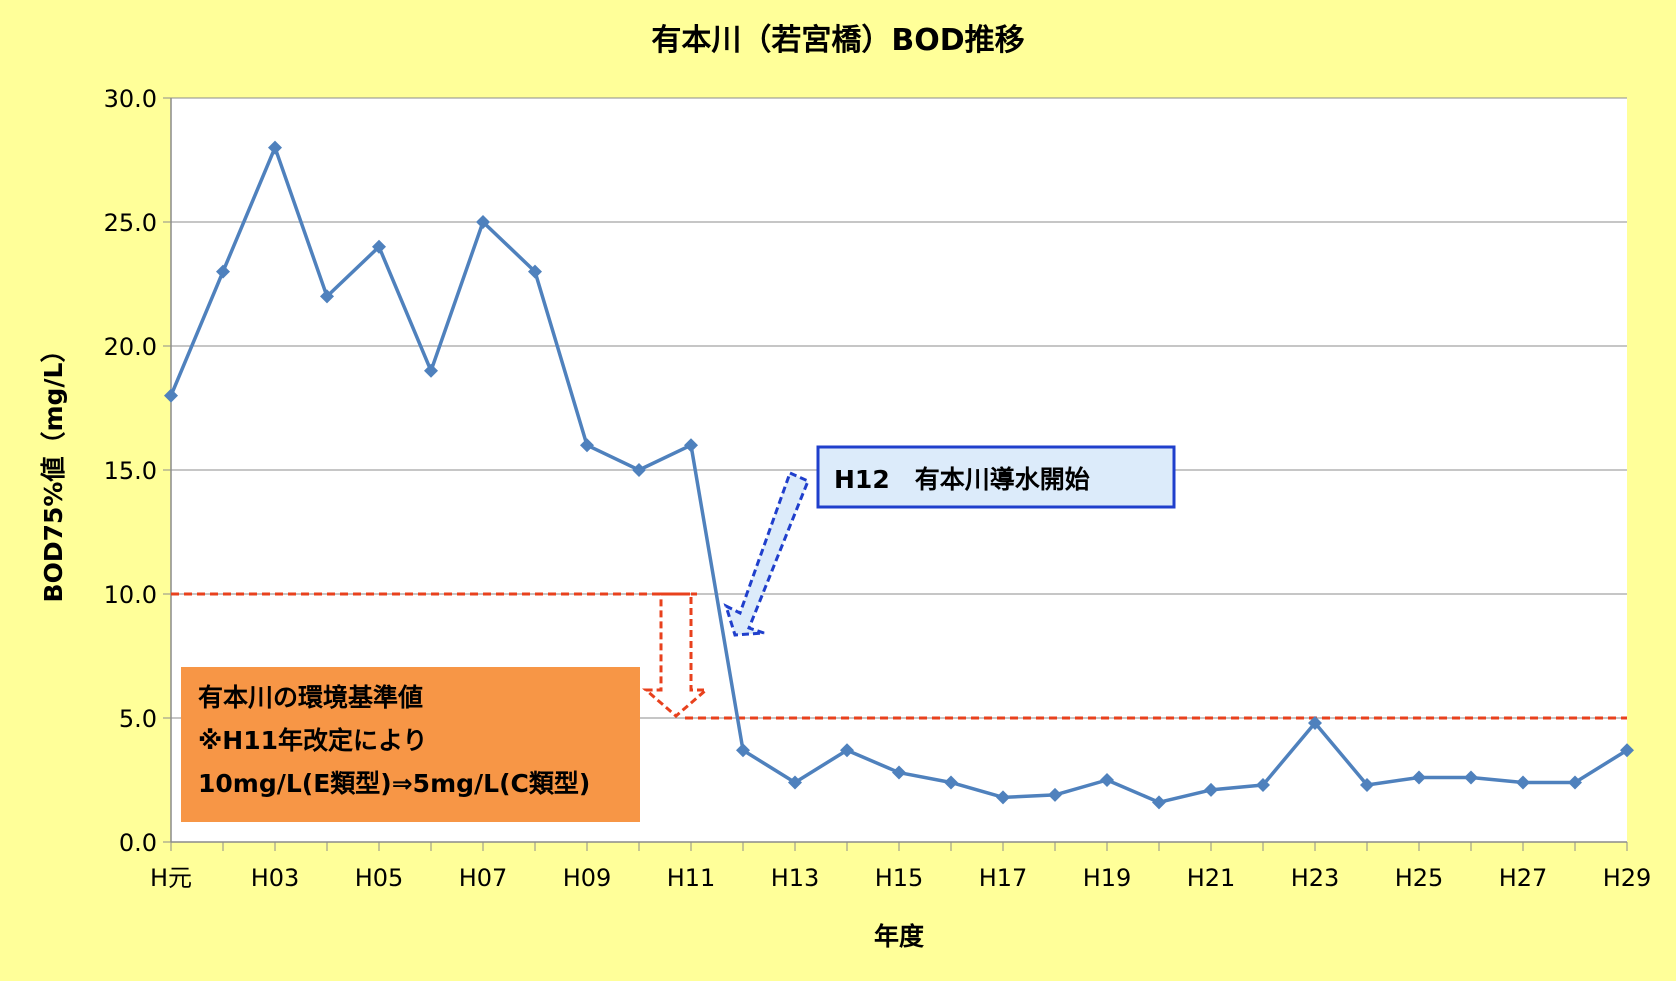 Image resolution: width=1676 pixels, height=981 pixels. Describe the element at coordinates (379, 878) in the screenshot. I see `x-tick-label: H05` at that location.